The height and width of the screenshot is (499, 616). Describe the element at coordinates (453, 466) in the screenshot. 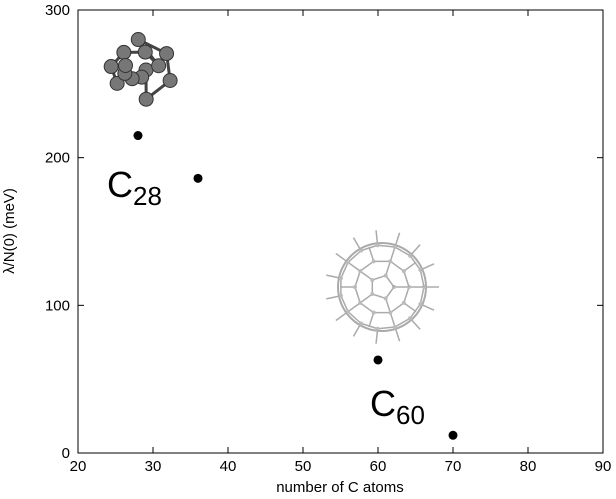

I see `x-tick-label: 70` at that location.